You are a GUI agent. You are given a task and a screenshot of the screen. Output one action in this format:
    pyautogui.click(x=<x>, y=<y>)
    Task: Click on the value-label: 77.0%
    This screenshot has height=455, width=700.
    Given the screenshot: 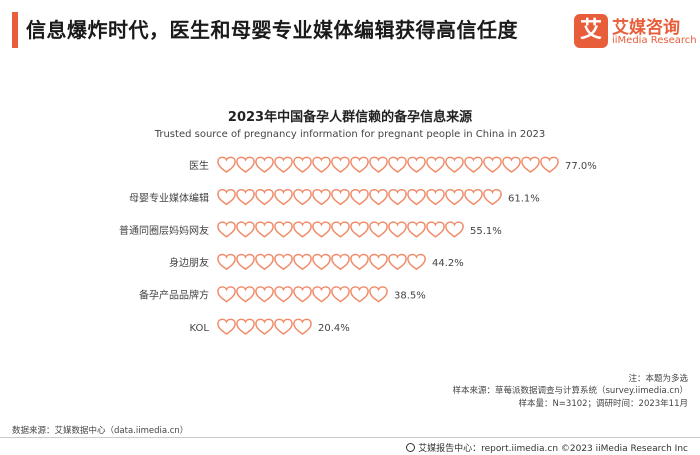 What is the action you would take?
    pyautogui.click(x=581, y=166)
    